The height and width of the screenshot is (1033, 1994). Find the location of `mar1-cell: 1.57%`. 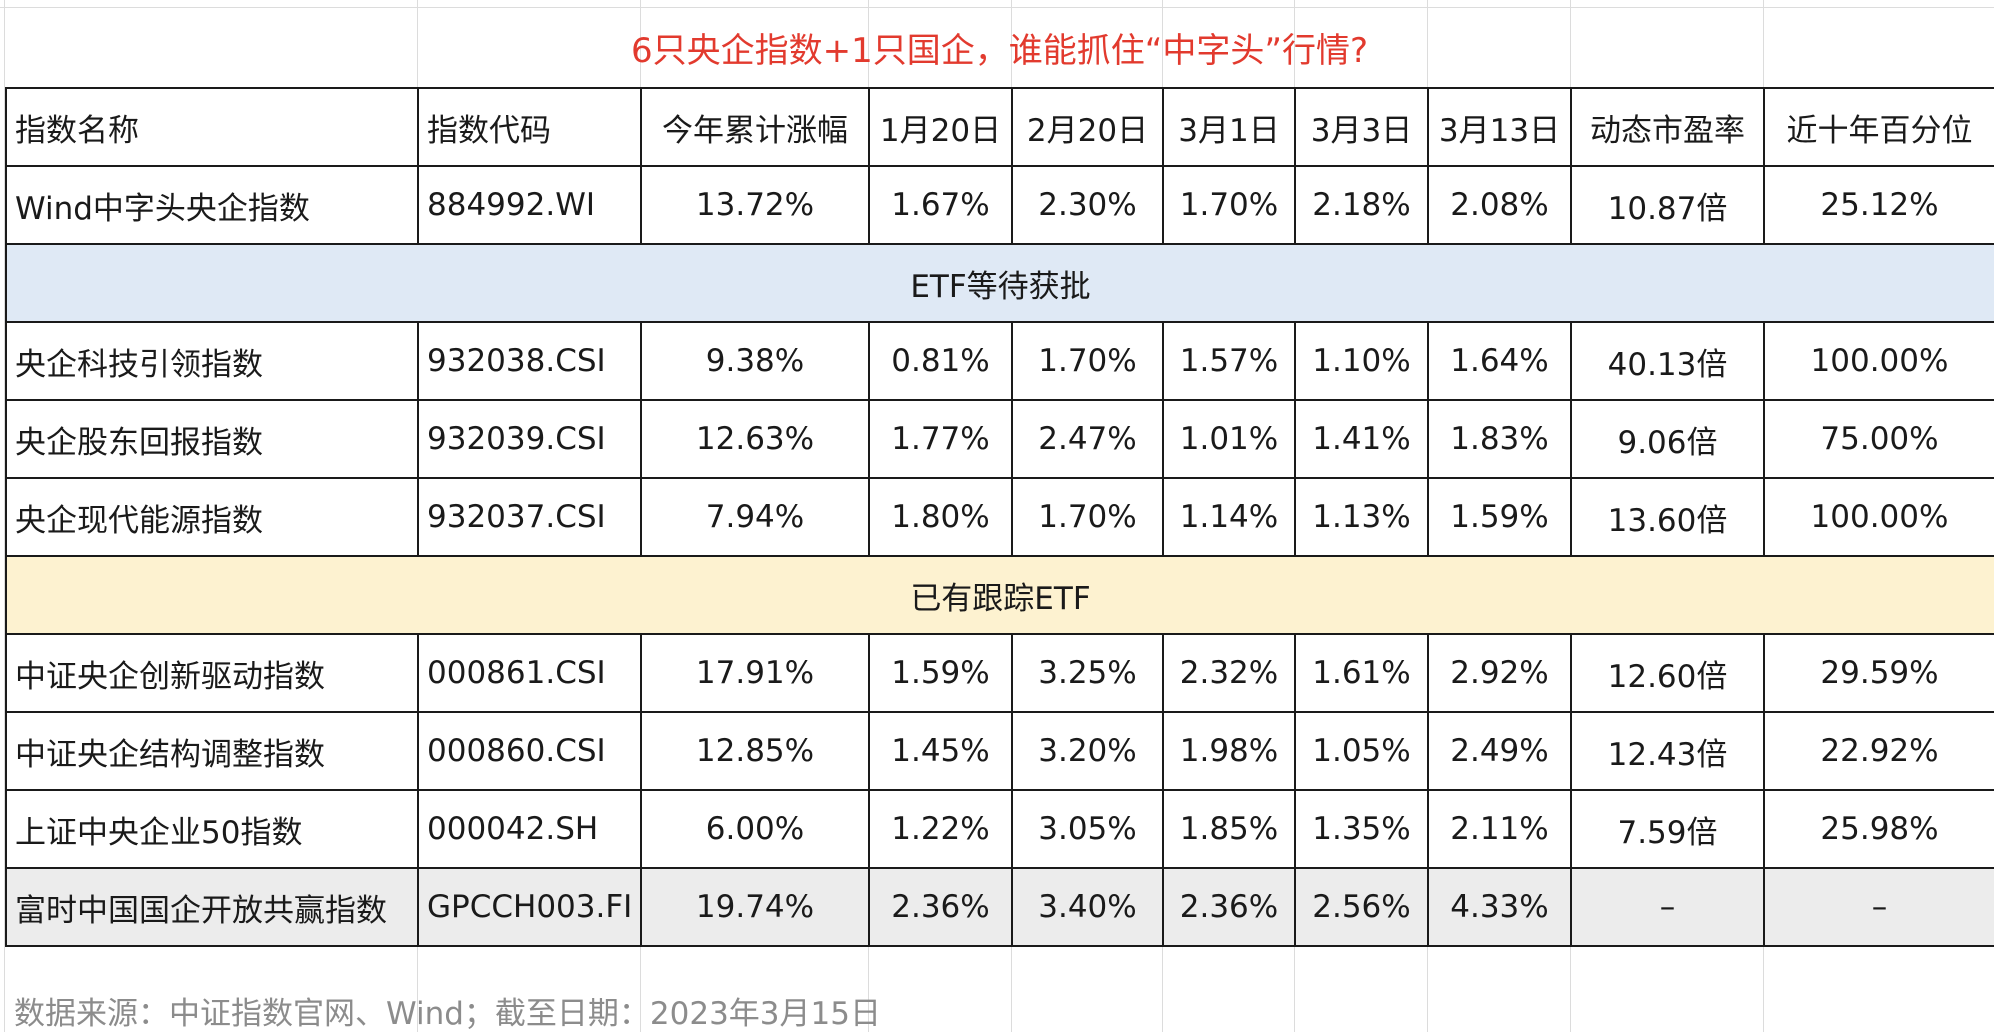

mar1-cell: 1.57% is located at coordinates (1229, 361).